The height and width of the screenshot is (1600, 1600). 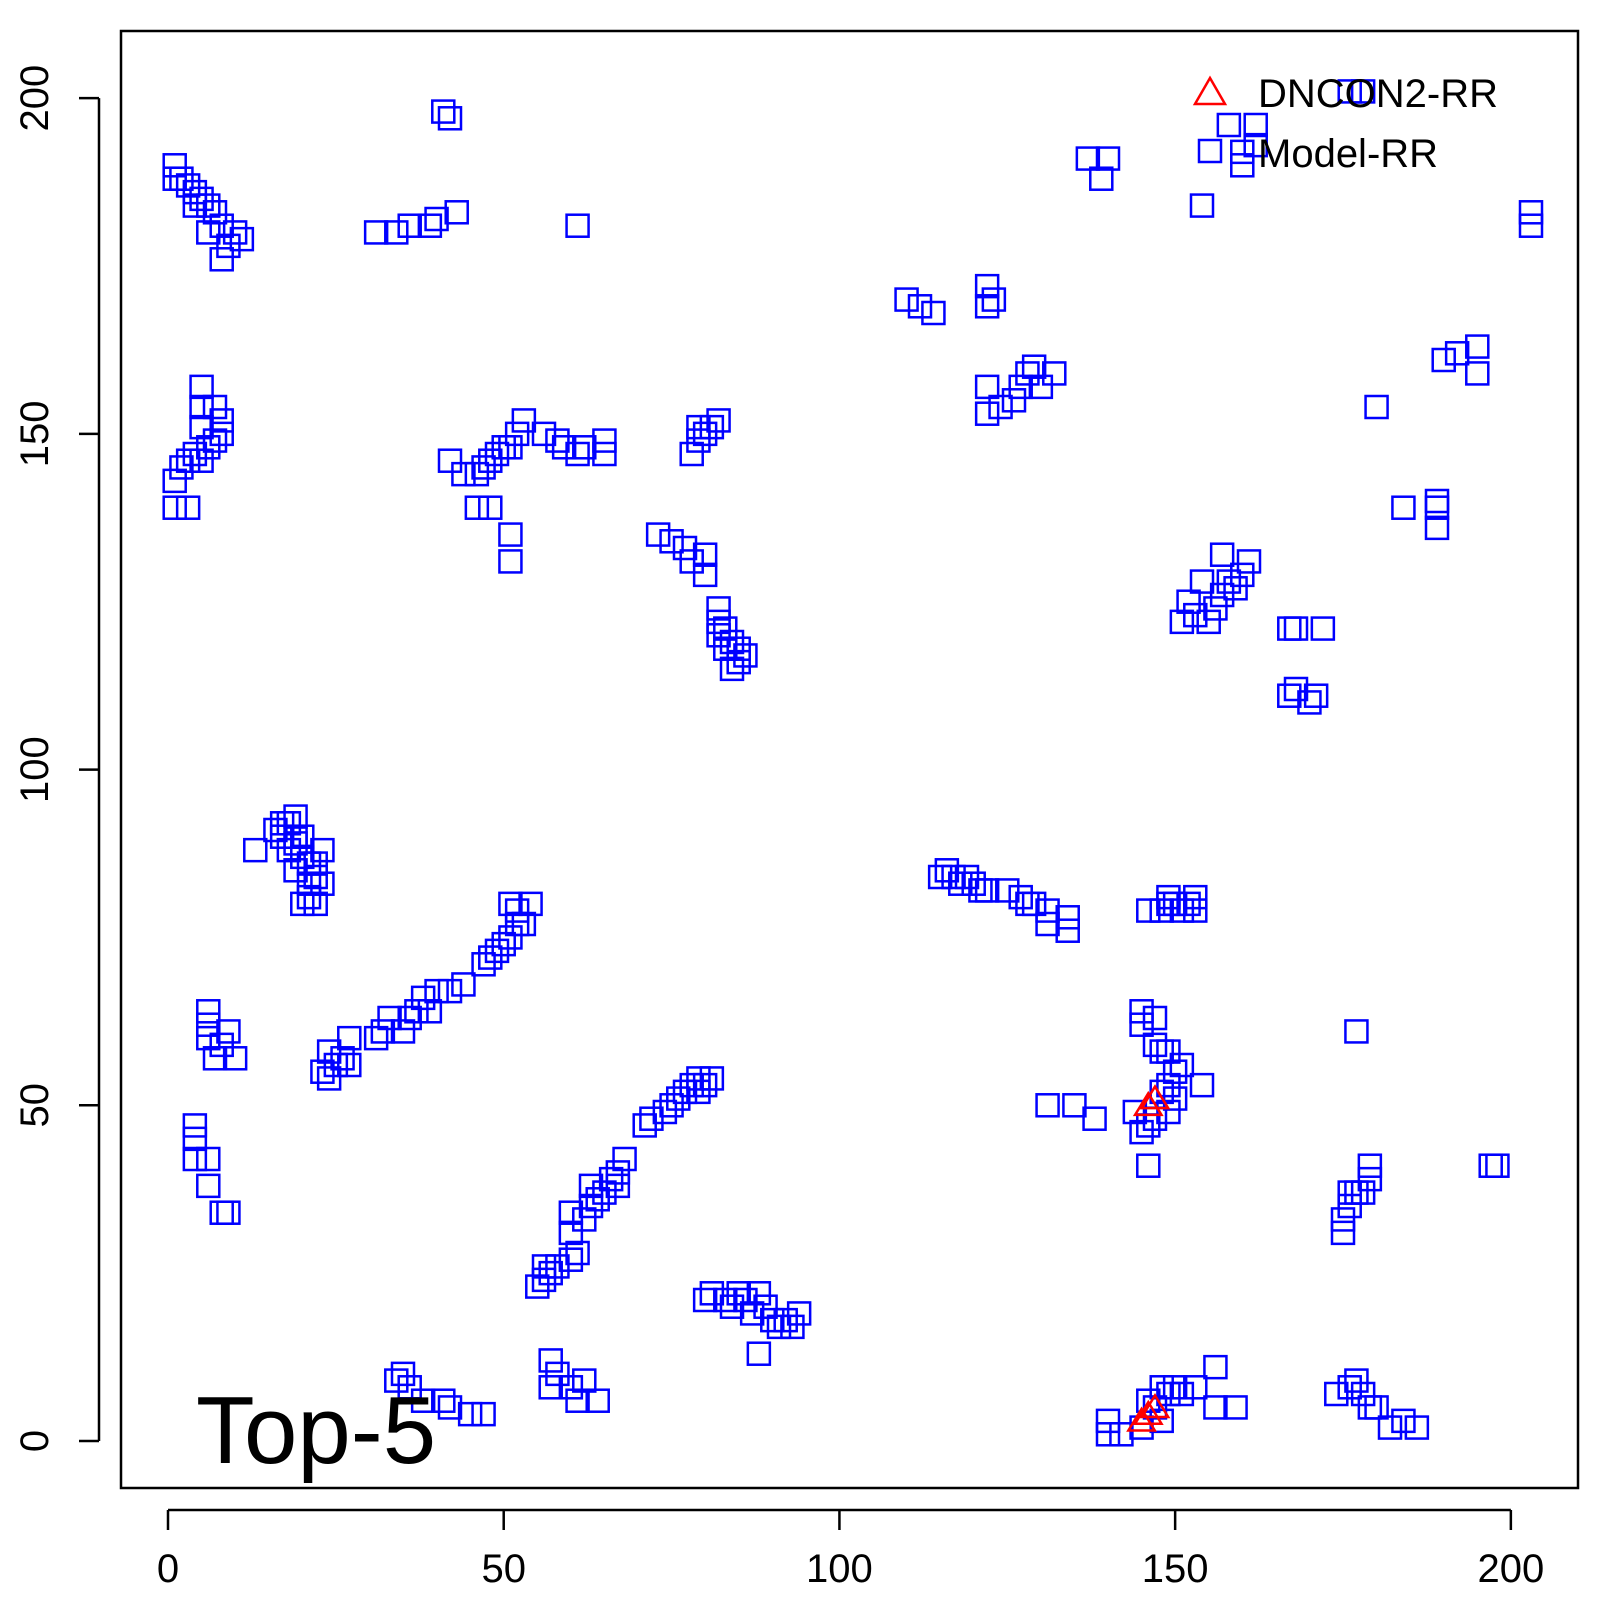 I want to click on x-tick-label: 100, so click(x=839, y=1569).